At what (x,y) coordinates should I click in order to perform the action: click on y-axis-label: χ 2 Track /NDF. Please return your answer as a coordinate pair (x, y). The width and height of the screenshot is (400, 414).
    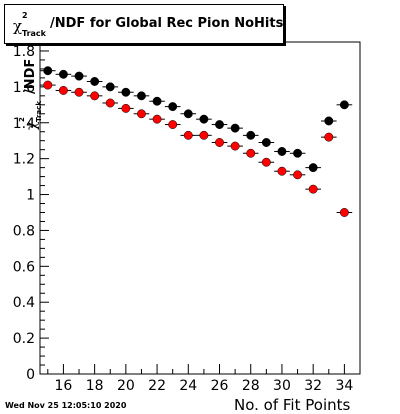
    Looking at the image, I should click on (30, 95).